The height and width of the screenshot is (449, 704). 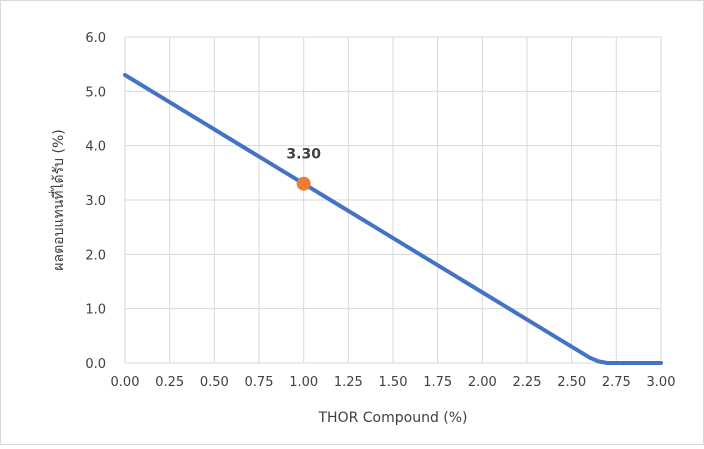 What do you see at coordinates (95, 255) in the screenshot?
I see `y-tick-label: 2.0` at bounding box center [95, 255].